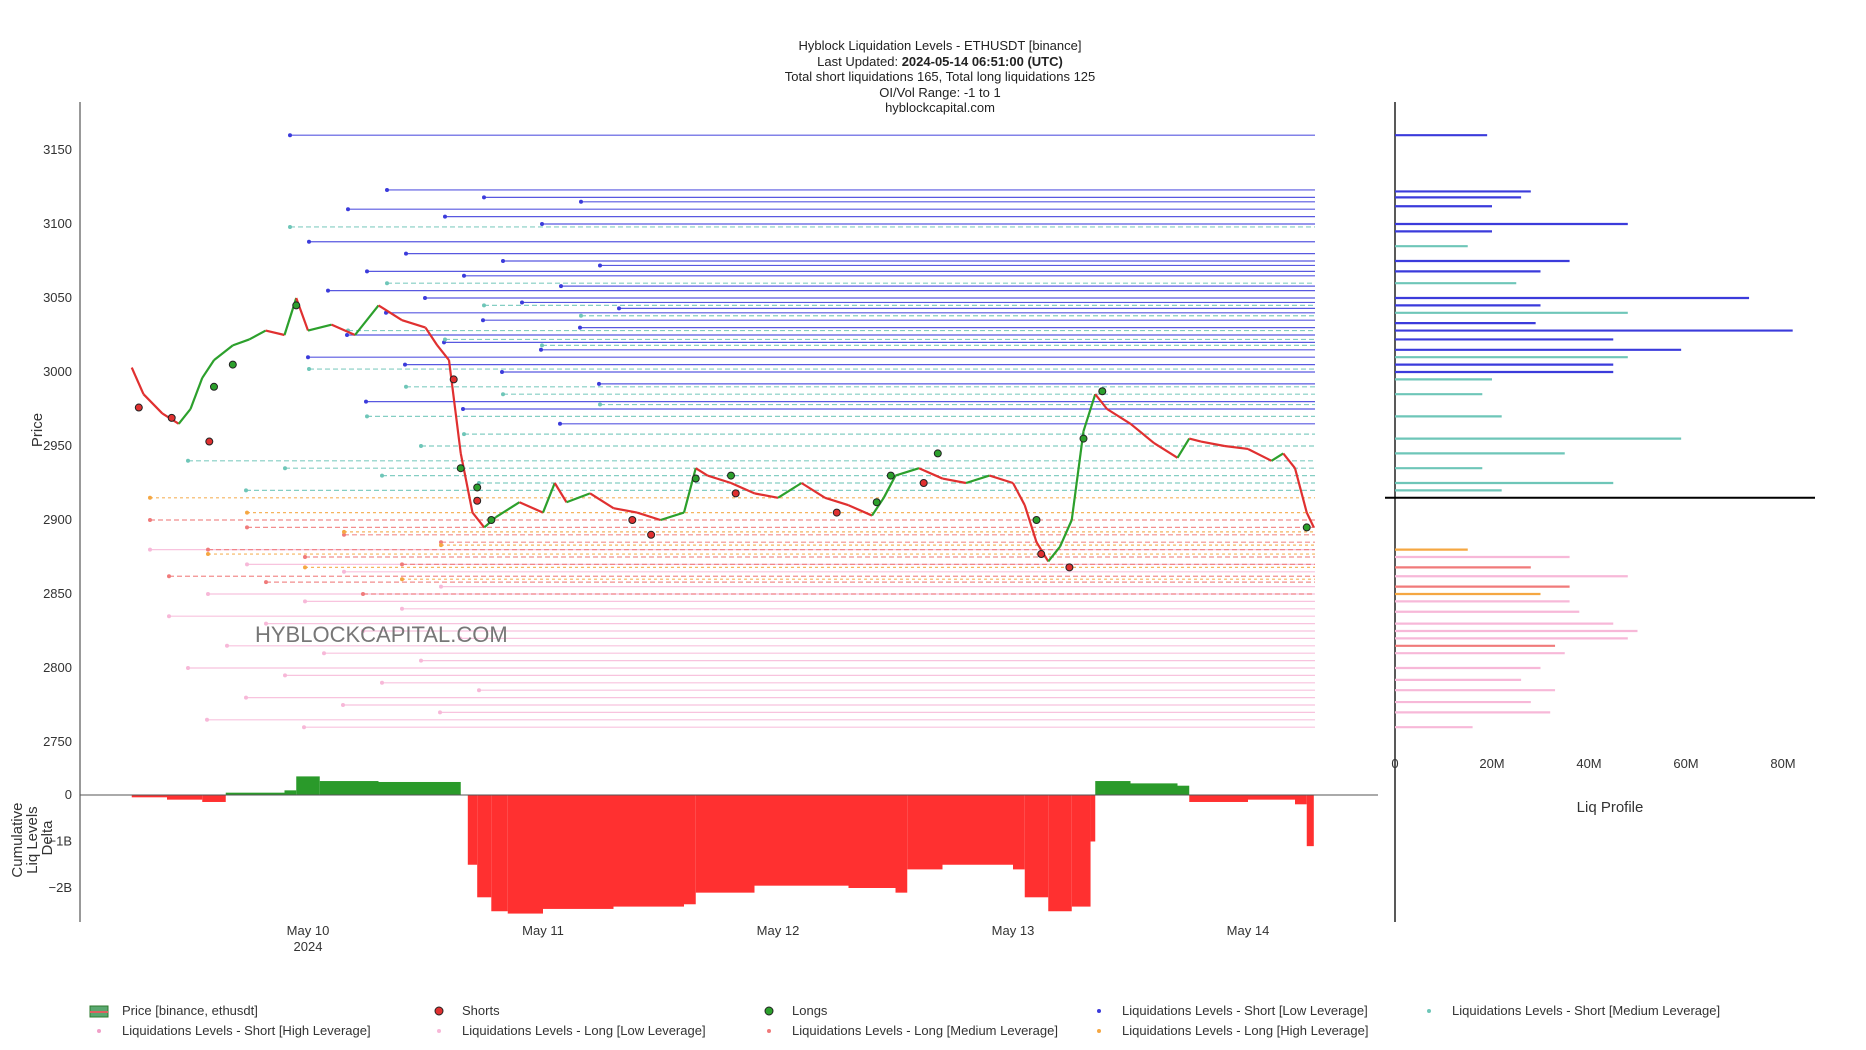  I want to click on source-site: hyblockcapital.com, so click(940, 107).